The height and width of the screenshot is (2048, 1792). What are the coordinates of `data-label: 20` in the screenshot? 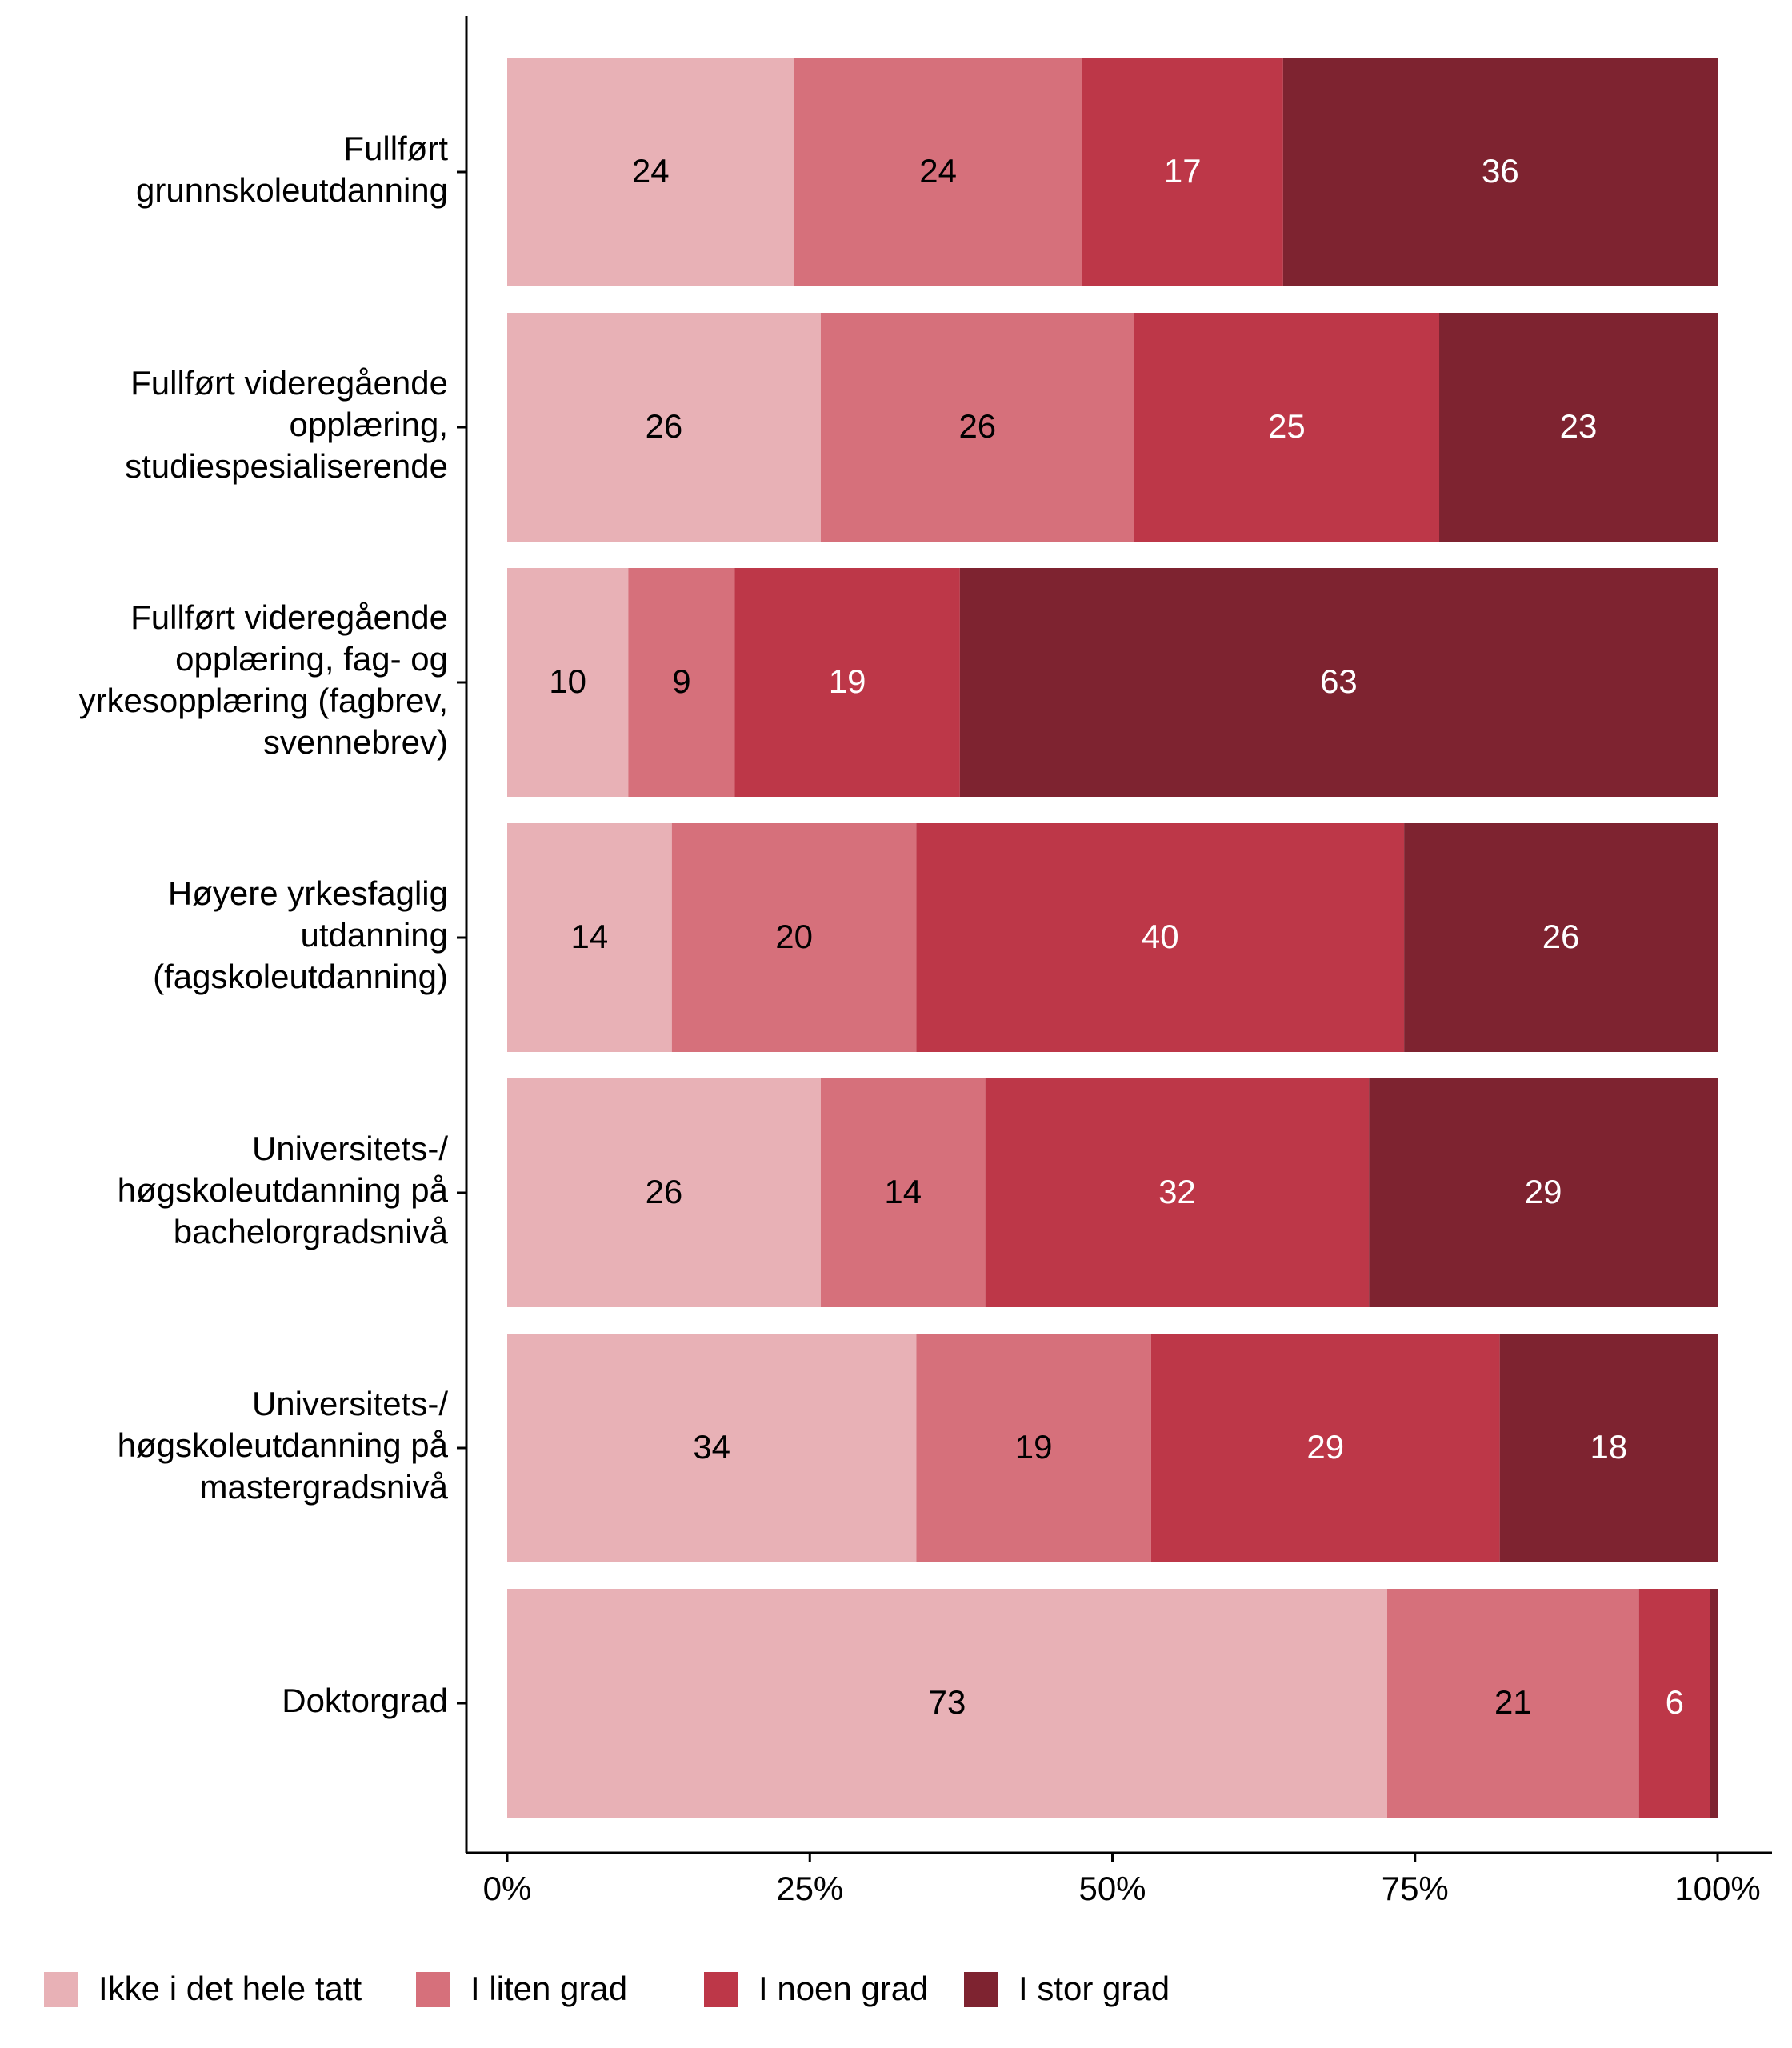 It's located at (794, 936).